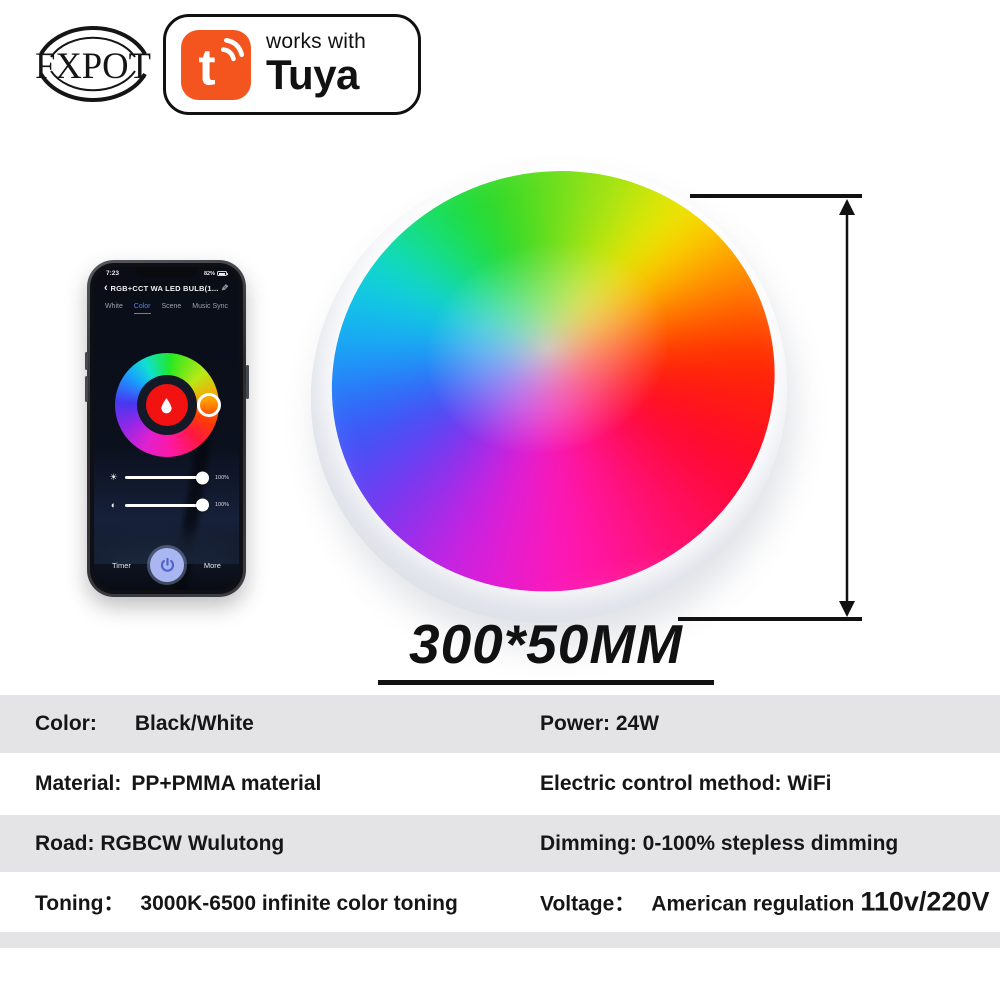 This screenshot has width=1000, height=1000. Describe the element at coordinates (212, 565) in the screenshot. I see `more-button: More` at that location.